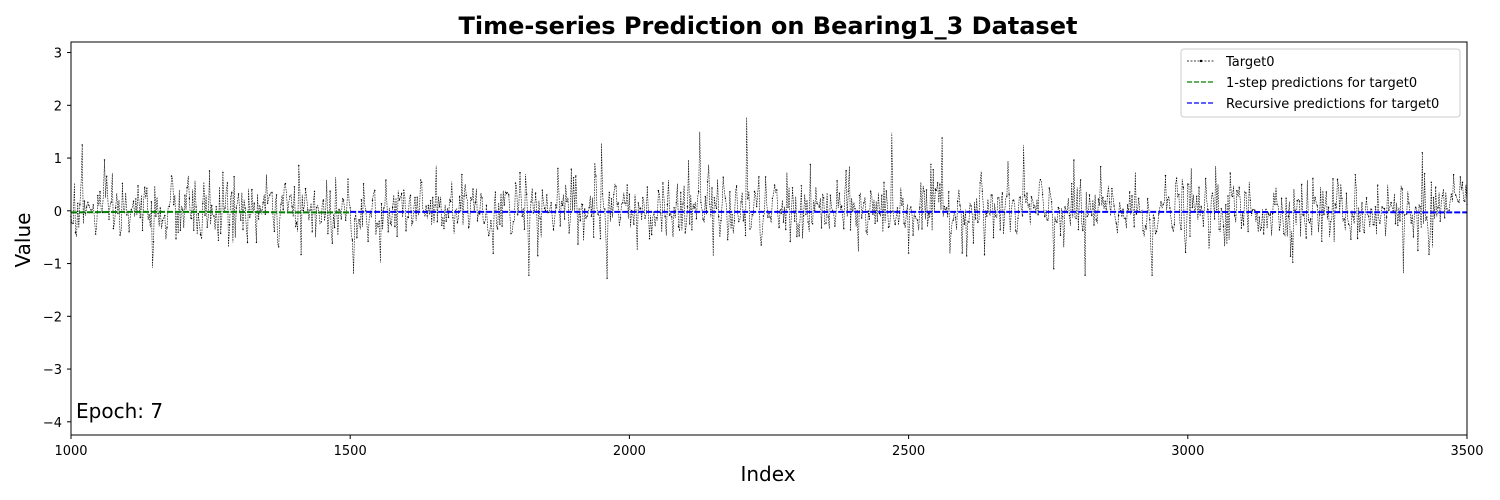  I want to click on legend-label-one-step: 1-step predictions for target0, so click(1321, 83).